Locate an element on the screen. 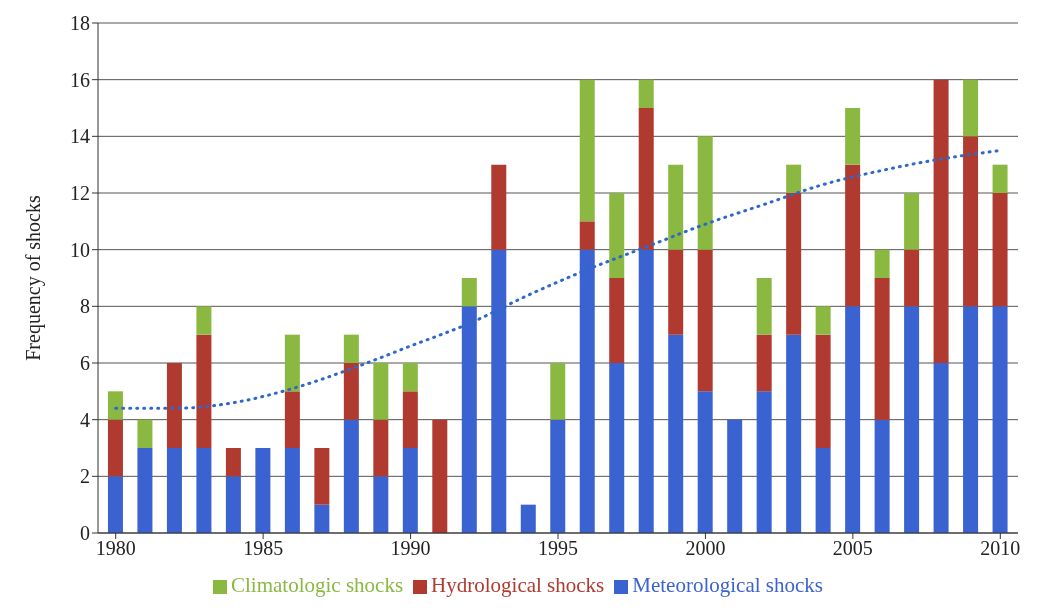 Image resolution: width=1051 pixels, height=615 pixels. x-tick-label: 1990 is located at coordinates (410, 548).